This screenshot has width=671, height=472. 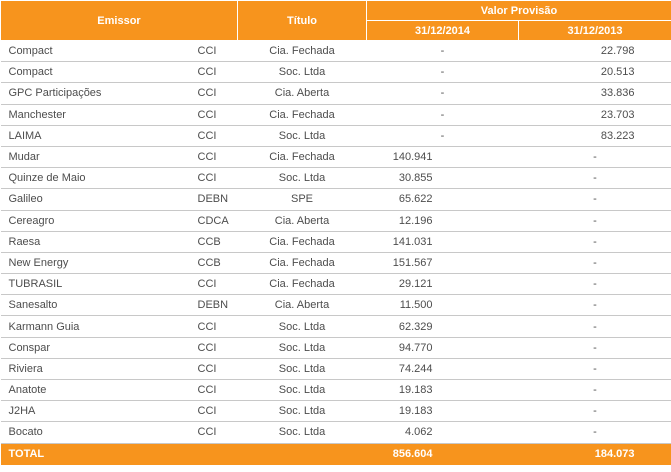 What do you see at coordinates (302, 199) in the screenshot?
I see `cell-titulo: SPE` at bounding box center [302, 199].